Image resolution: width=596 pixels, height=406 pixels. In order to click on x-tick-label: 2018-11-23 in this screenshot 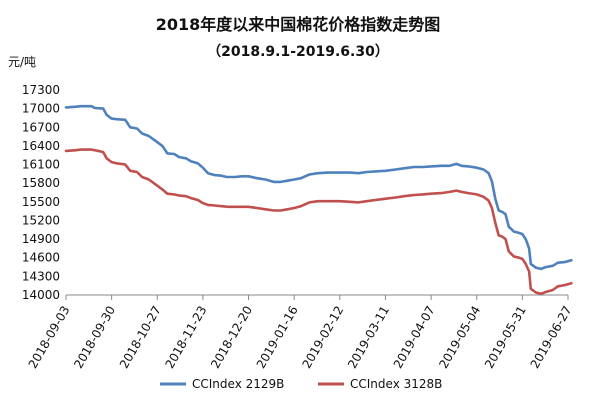, I will do `click(186, 337)`.